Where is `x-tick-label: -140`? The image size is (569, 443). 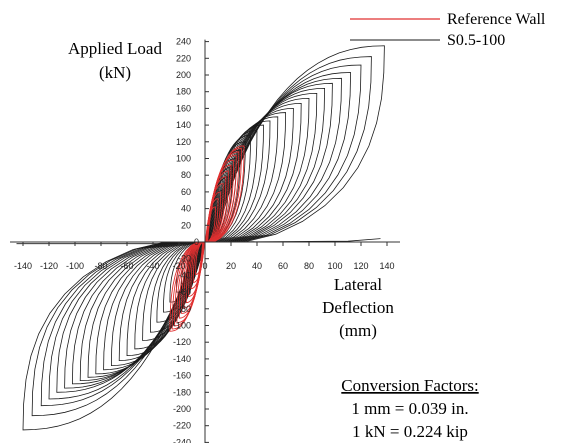
x-tick-label: -140 is located at coordinates (23, 266).